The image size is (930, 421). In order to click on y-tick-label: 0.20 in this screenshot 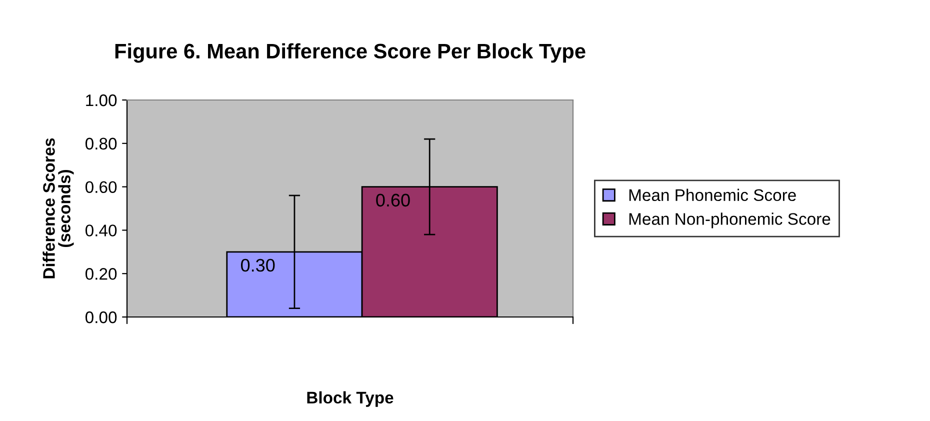, I will do `click(101, 274)`.